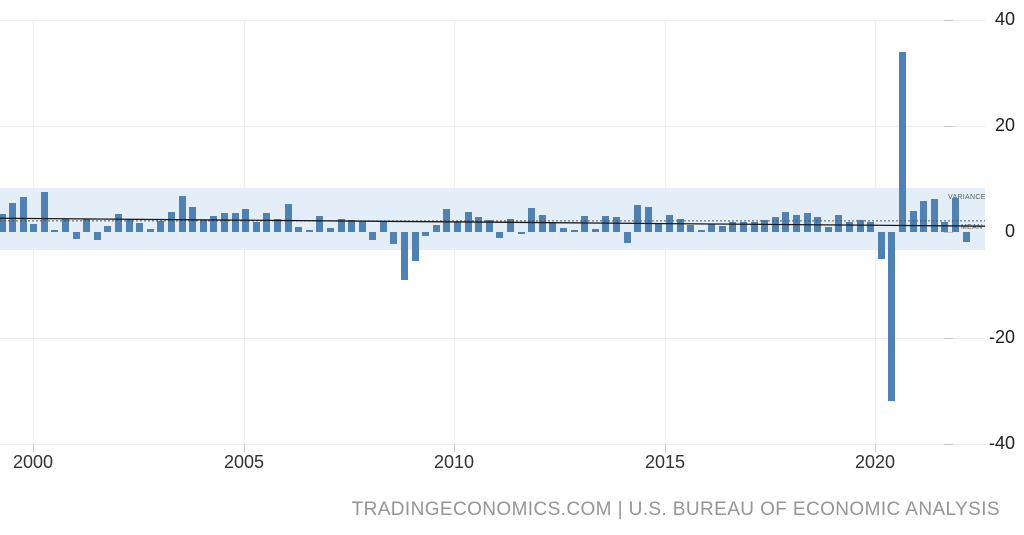 This screenshot has width=1024, height=535. I want to click on gdp-bar-2017-Q2, so click(764, 226).